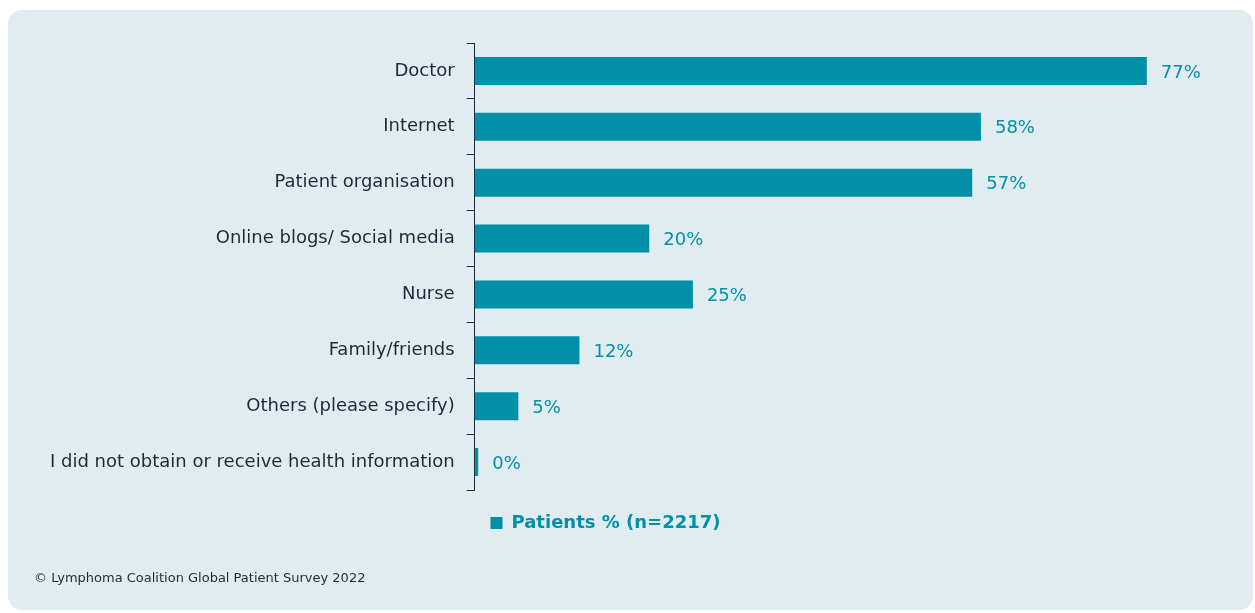  Describe the element at coordinates (428, 293) in the screenshot. I see `y-tick-label: Nurse` at that location.